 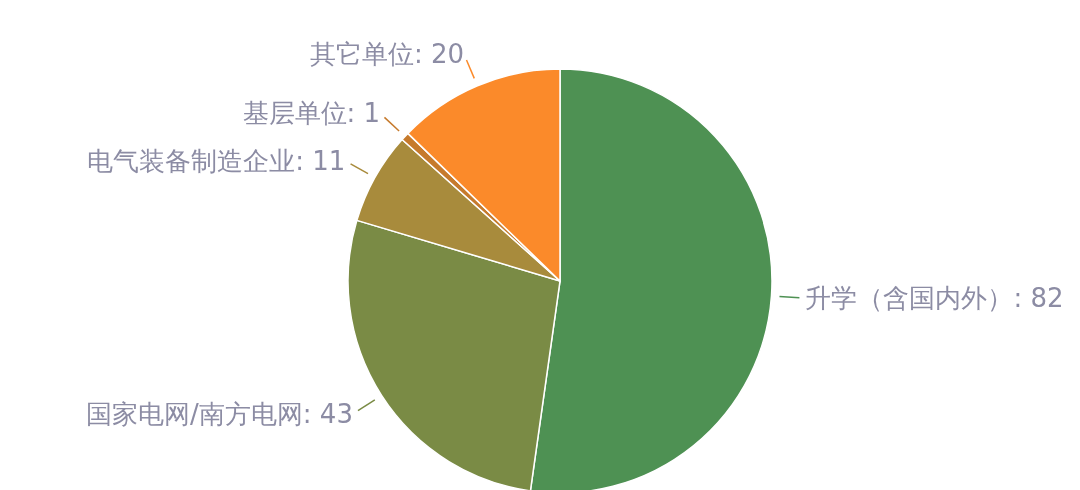 What do you see at coordinates (194, 413) in the screenshot?
I see `slice-label: 国家电网/南方电网` at bounding box center [194, 413].